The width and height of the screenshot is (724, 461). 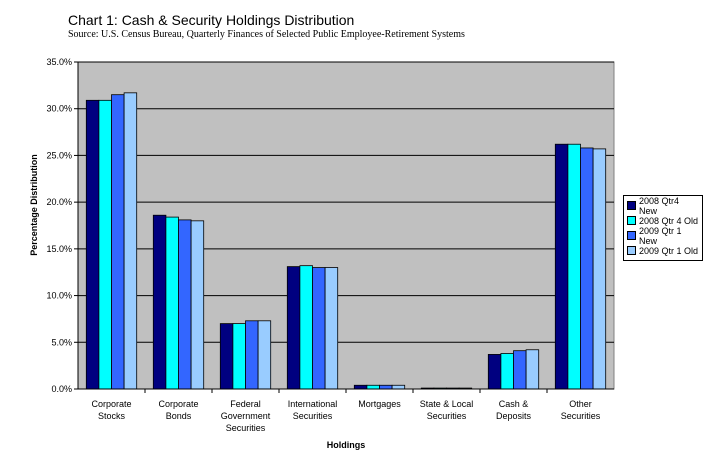 I want to click on x-tick-label: Cash &, so click(x=514, y=404).